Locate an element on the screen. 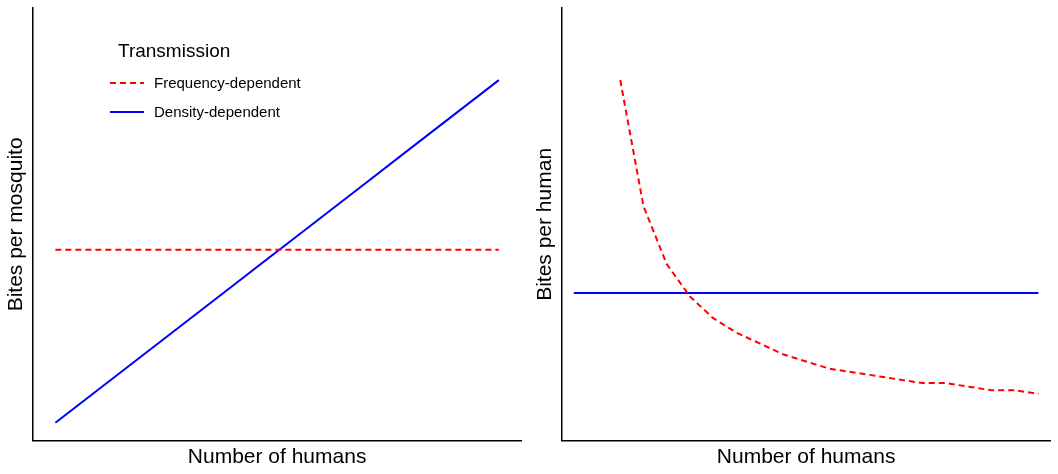 This screenshot has width=1058, height=474. legend-title: Transmission is located at coordinates (175, 51).